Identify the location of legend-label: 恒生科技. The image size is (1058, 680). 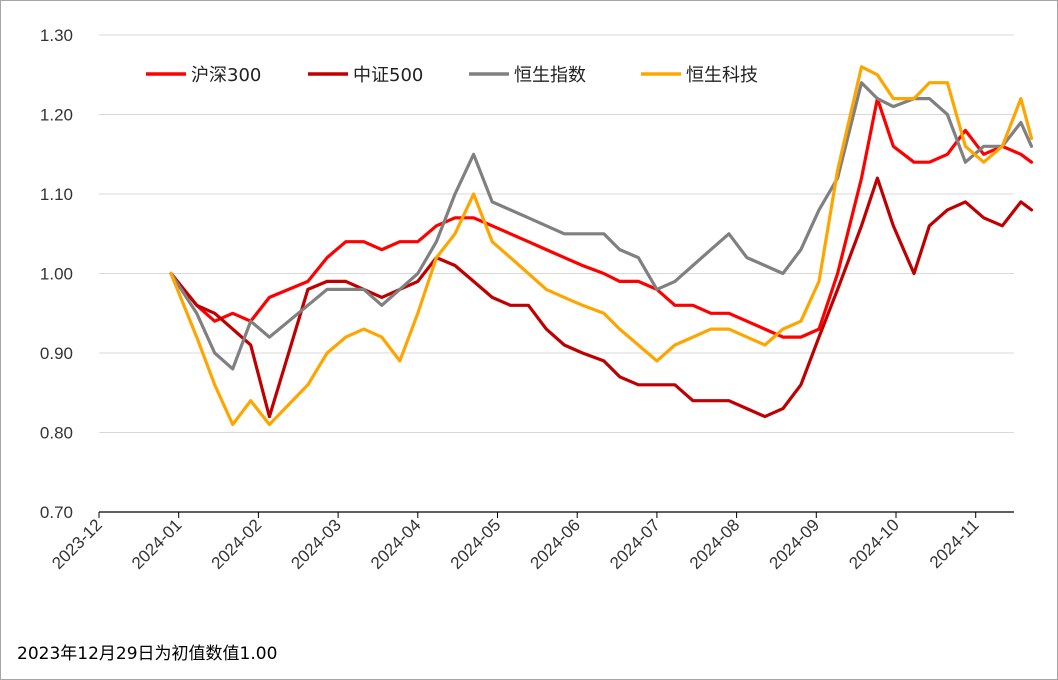
(722, 75).